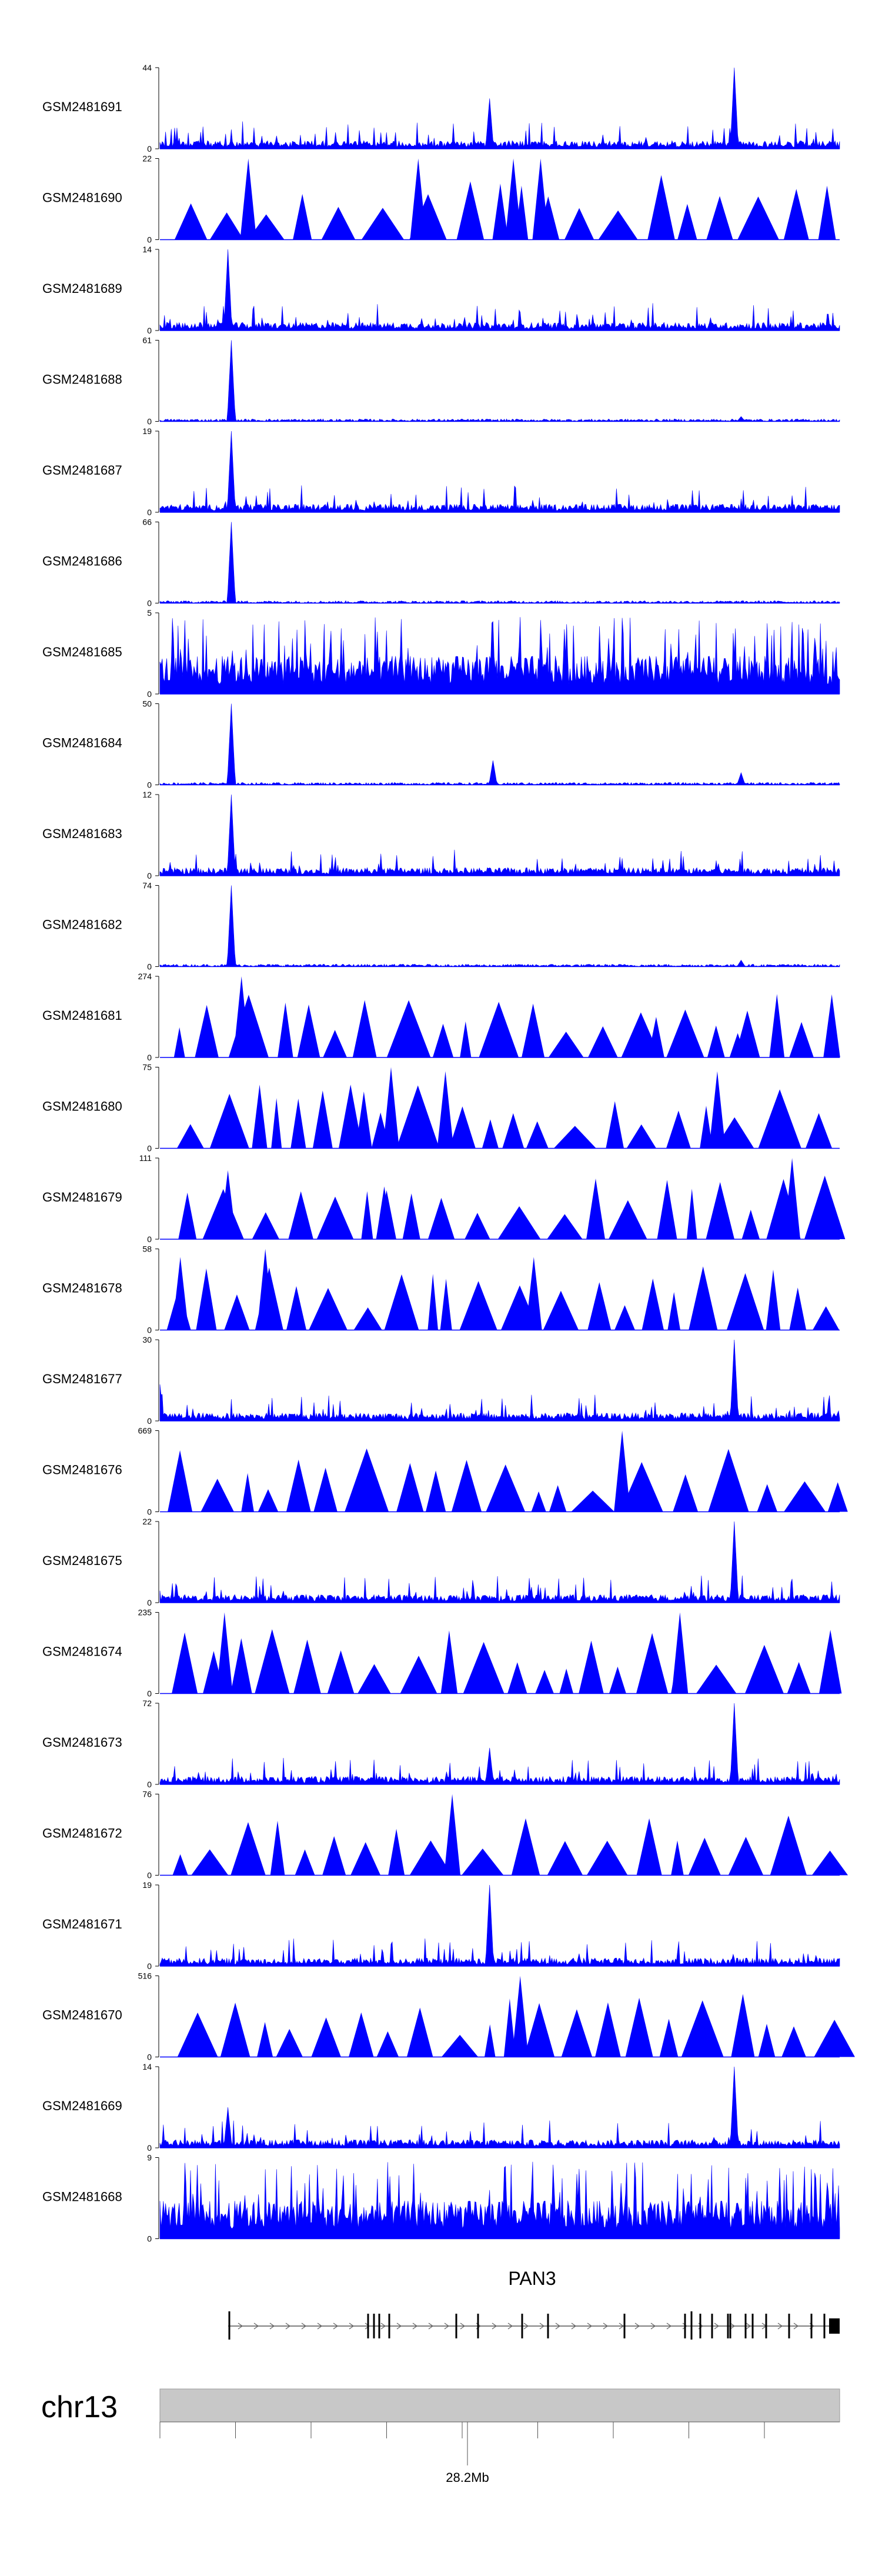  Describe the element at coordinates (149, 875) in the screenshot. I see `y-min-label-GSM2481683: 0` at that location.